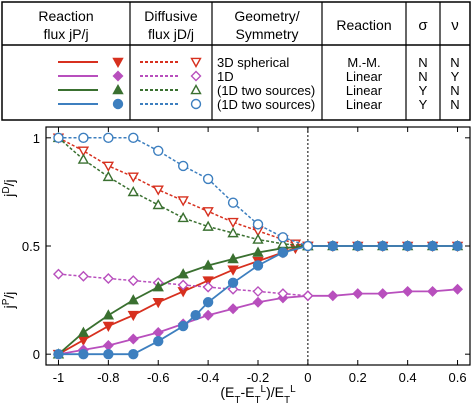 The image size is (474, 403). What do you see at coordinates (408, 377) in the screenshot?
I see `x-tick-label: 0.4` at bounding box center [408, 377].